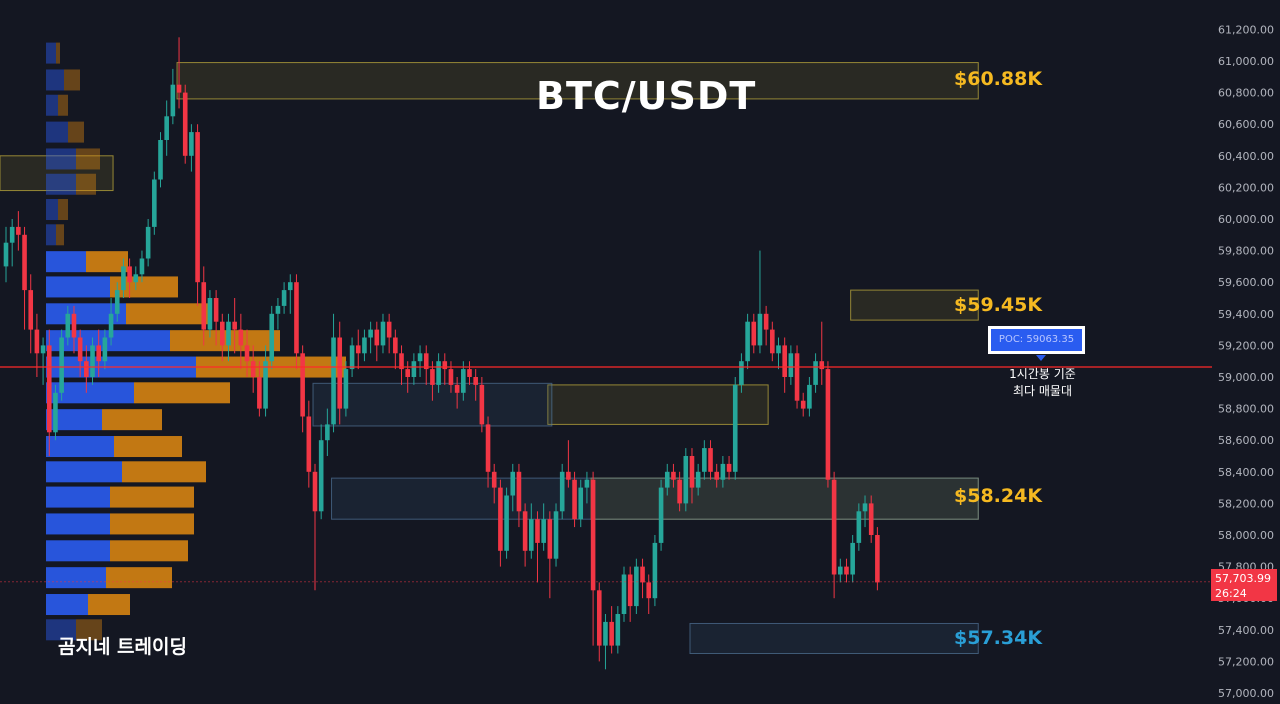 Image resolution: width=1280 pixels, height=704 pixels. I want to click on y-tick-label: 61,200.00, so click(1246, 29).